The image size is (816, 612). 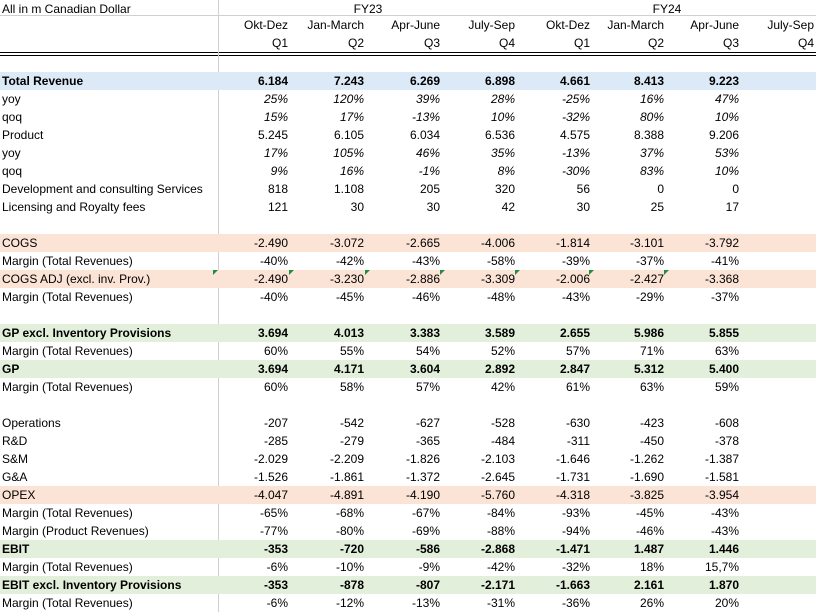 I want to click on table-cell: 3.604, so click(x=424, y=369).